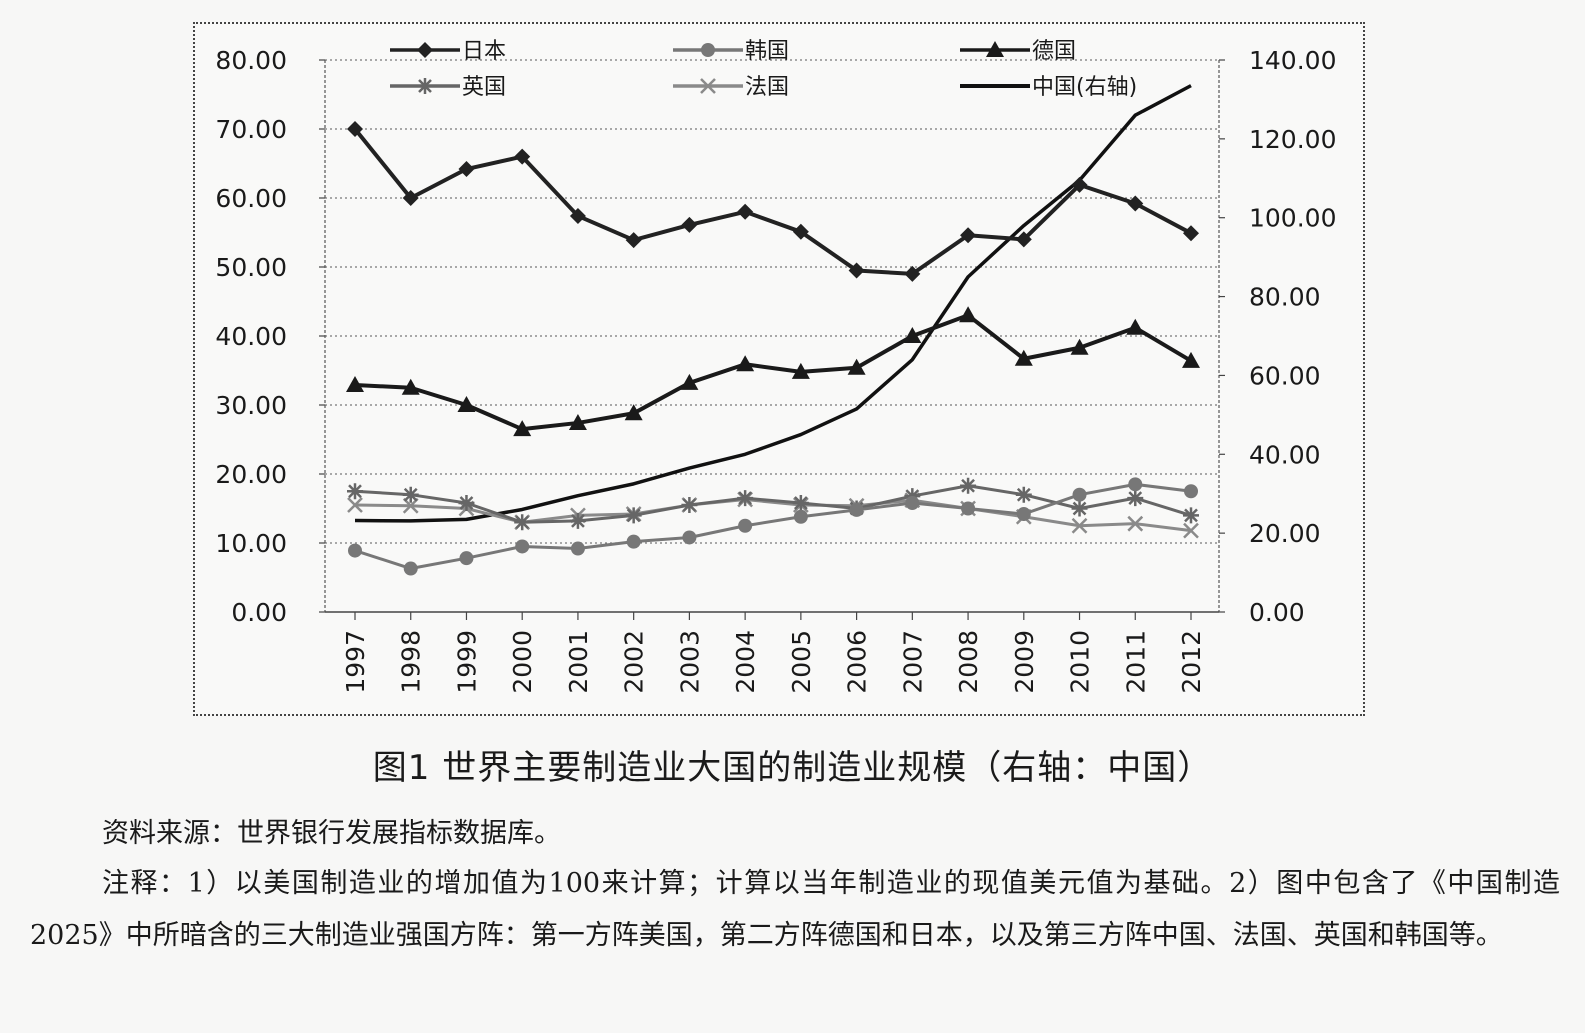 This screenshot has height=1033, width=1585. What do you see at coordinates (259, 612) in the screenshot?
I see `left-tick-label-0: 0.00` at bounding box center [259, 612].